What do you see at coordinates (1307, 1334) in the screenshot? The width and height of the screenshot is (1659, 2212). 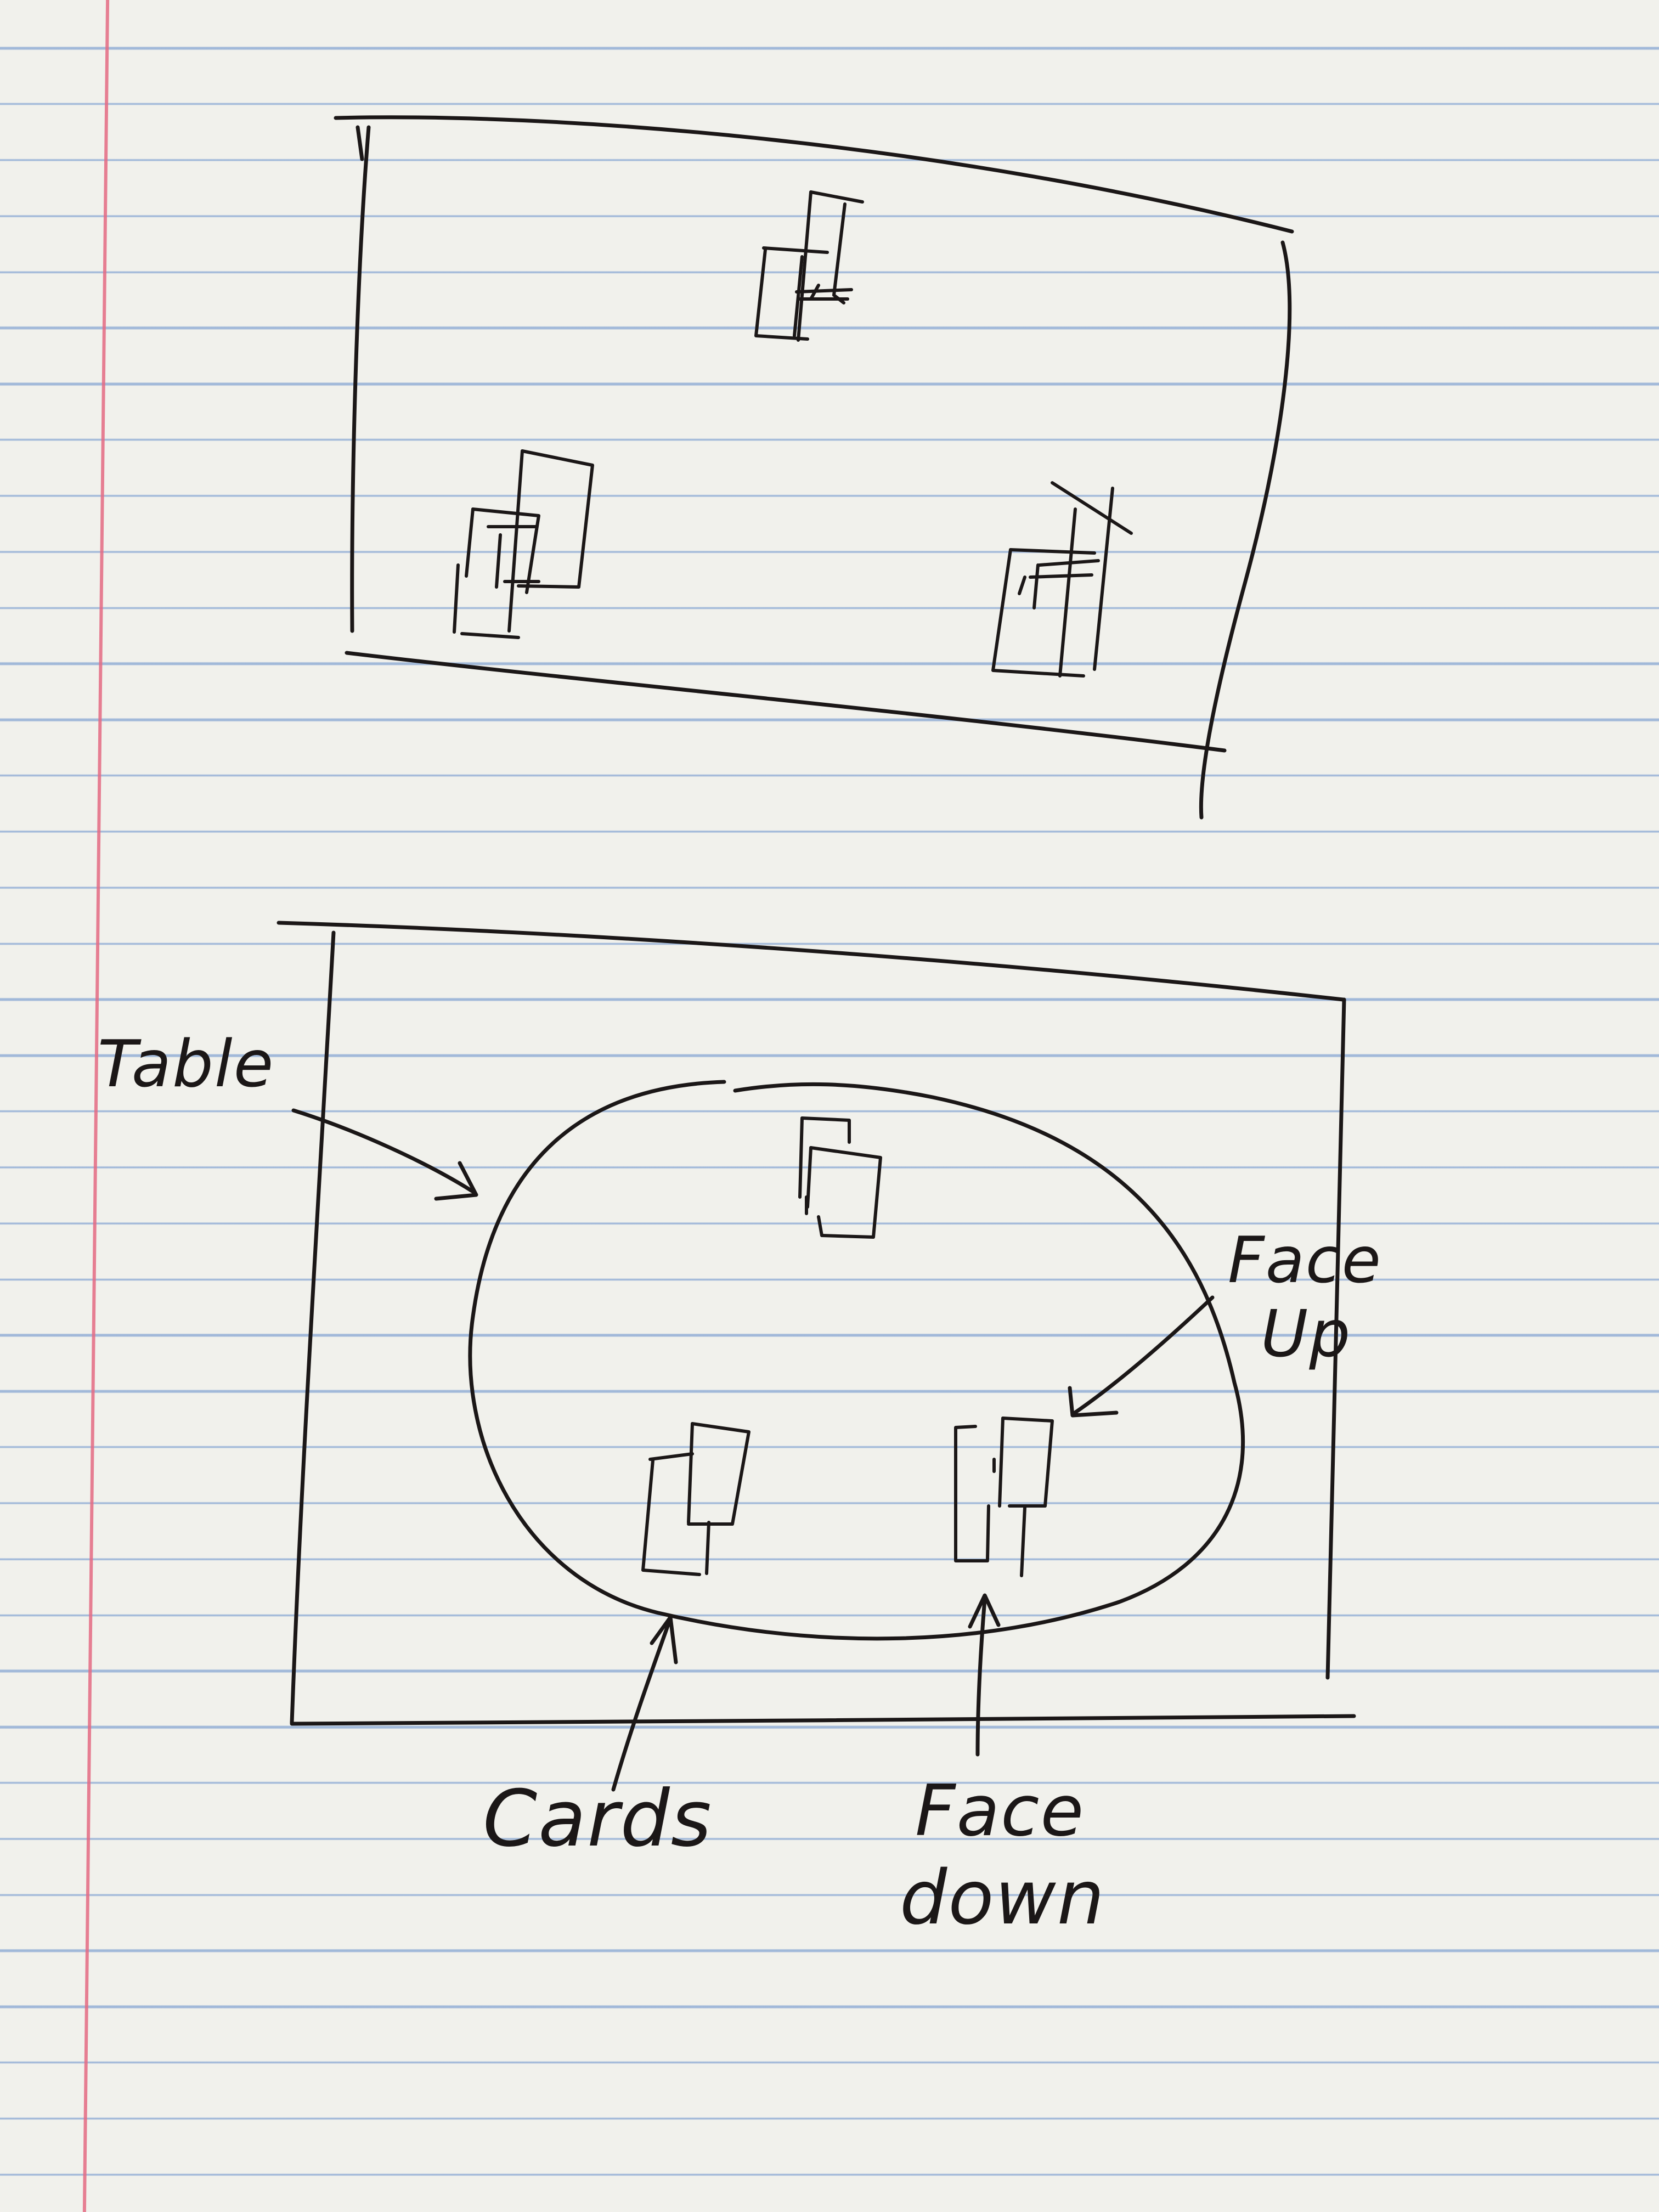 I see `label-face-up-line2: Up` at bounding box center [1307, 1334].